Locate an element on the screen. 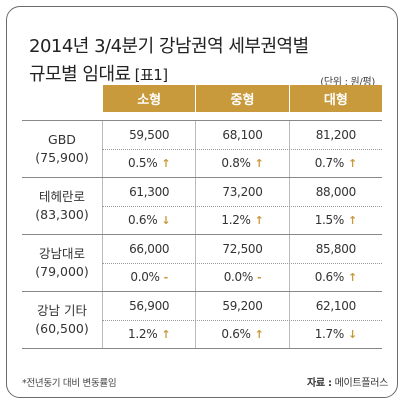 This screenshot has width=410, height=409. rent-value-cell: 81,200 is located at coordinates (335, 135).